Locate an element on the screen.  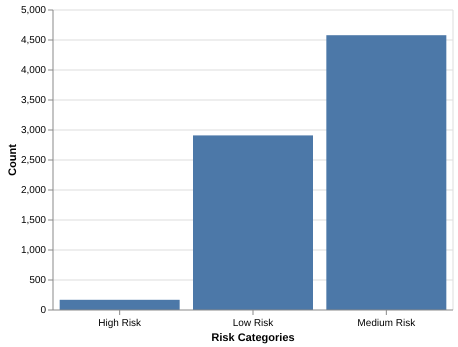
x-axis-title: Risk Categories is located at coordinates (253, 338).